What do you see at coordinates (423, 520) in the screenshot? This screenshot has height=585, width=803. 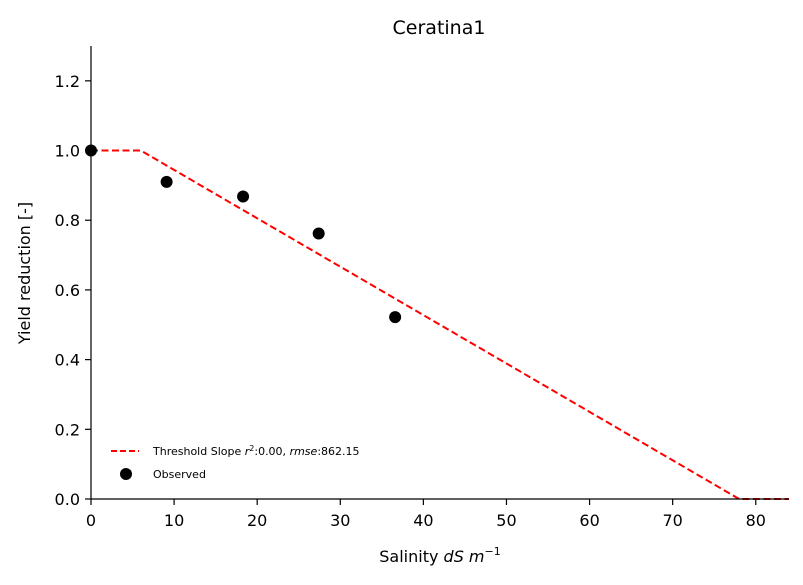 I see `x-tick-label: 40` at bounding box center [423, 520].